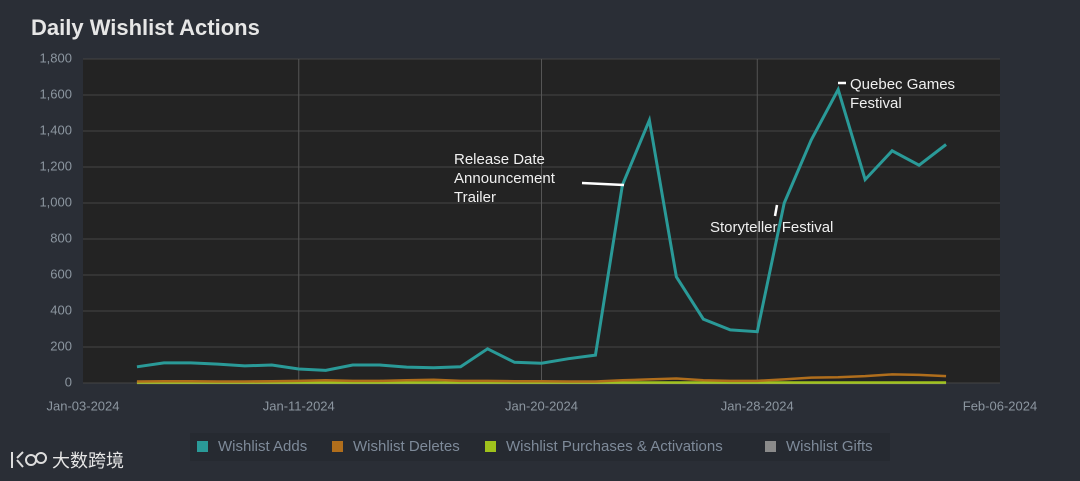 This screenshot has height=481, width=1080. What do you see at coordinates (541, 378) in the screenshot?
I see `series-line` at bounding box center [541, 378].